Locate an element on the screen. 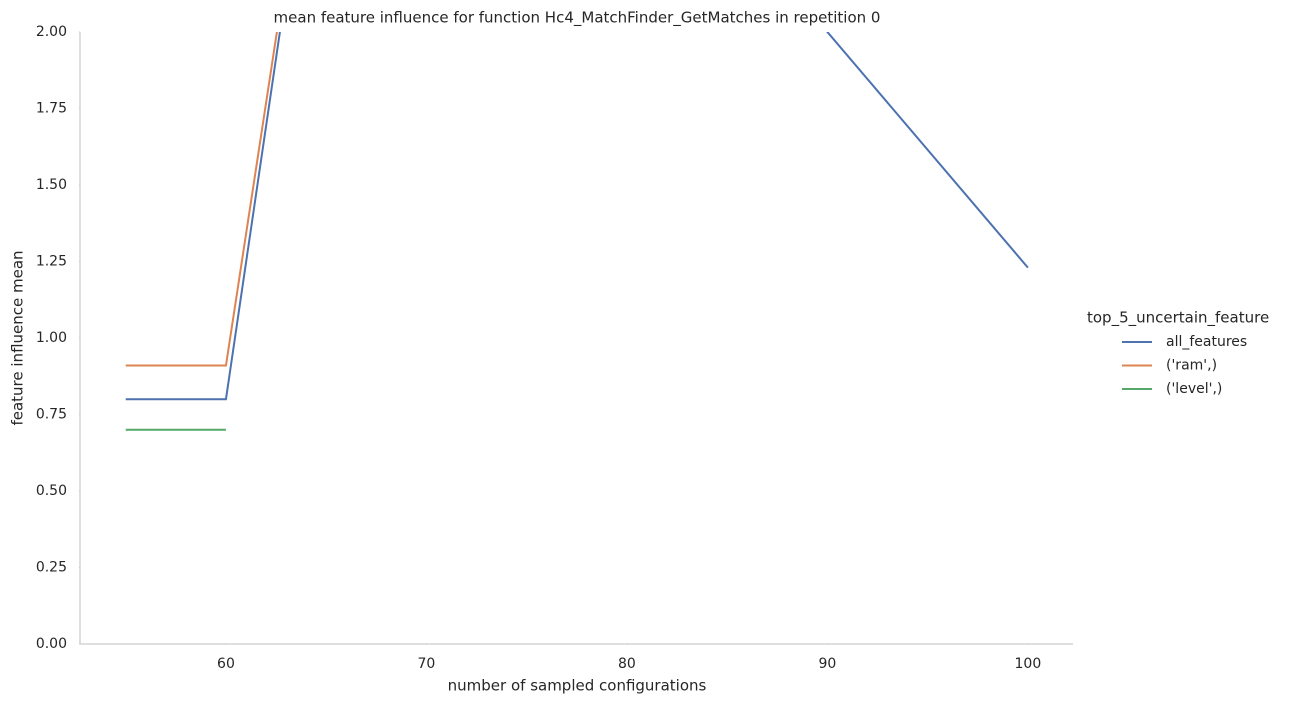  x-tick-label: 100 is located at coordinates (1028, 664).